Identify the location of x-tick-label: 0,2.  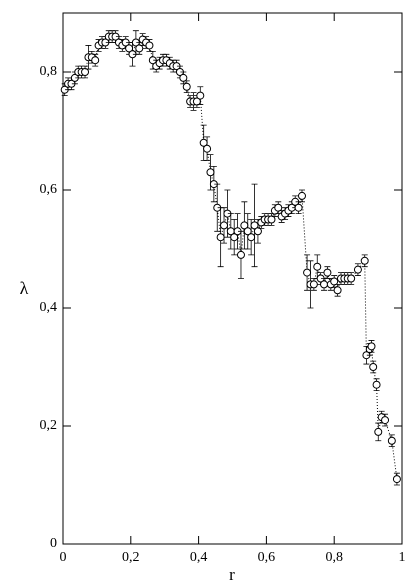
(131, 557).